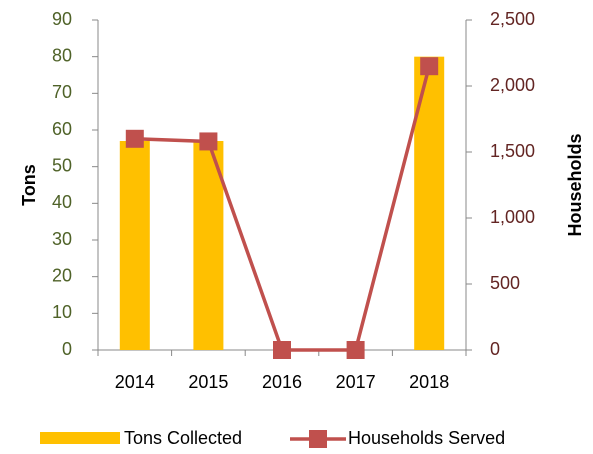 The width and height of the screenshot is (593, 454). What do you see at coordinates (512, 85) in the screenshot?
I see `y2-tick-label: 2,000` at bounding box center [512, 85].